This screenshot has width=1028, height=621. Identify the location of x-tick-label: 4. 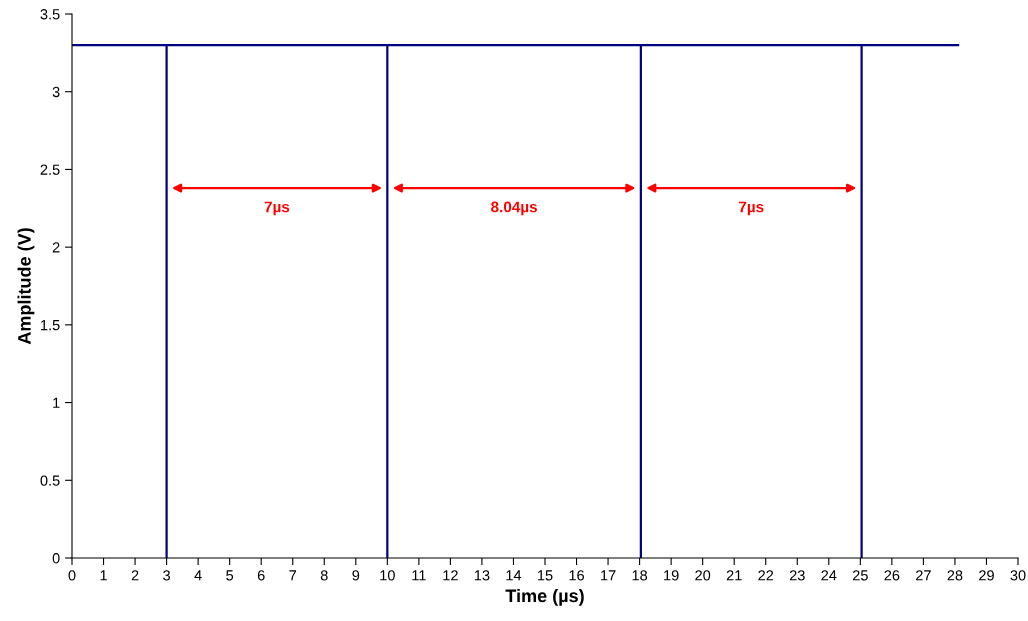
(198, 575).